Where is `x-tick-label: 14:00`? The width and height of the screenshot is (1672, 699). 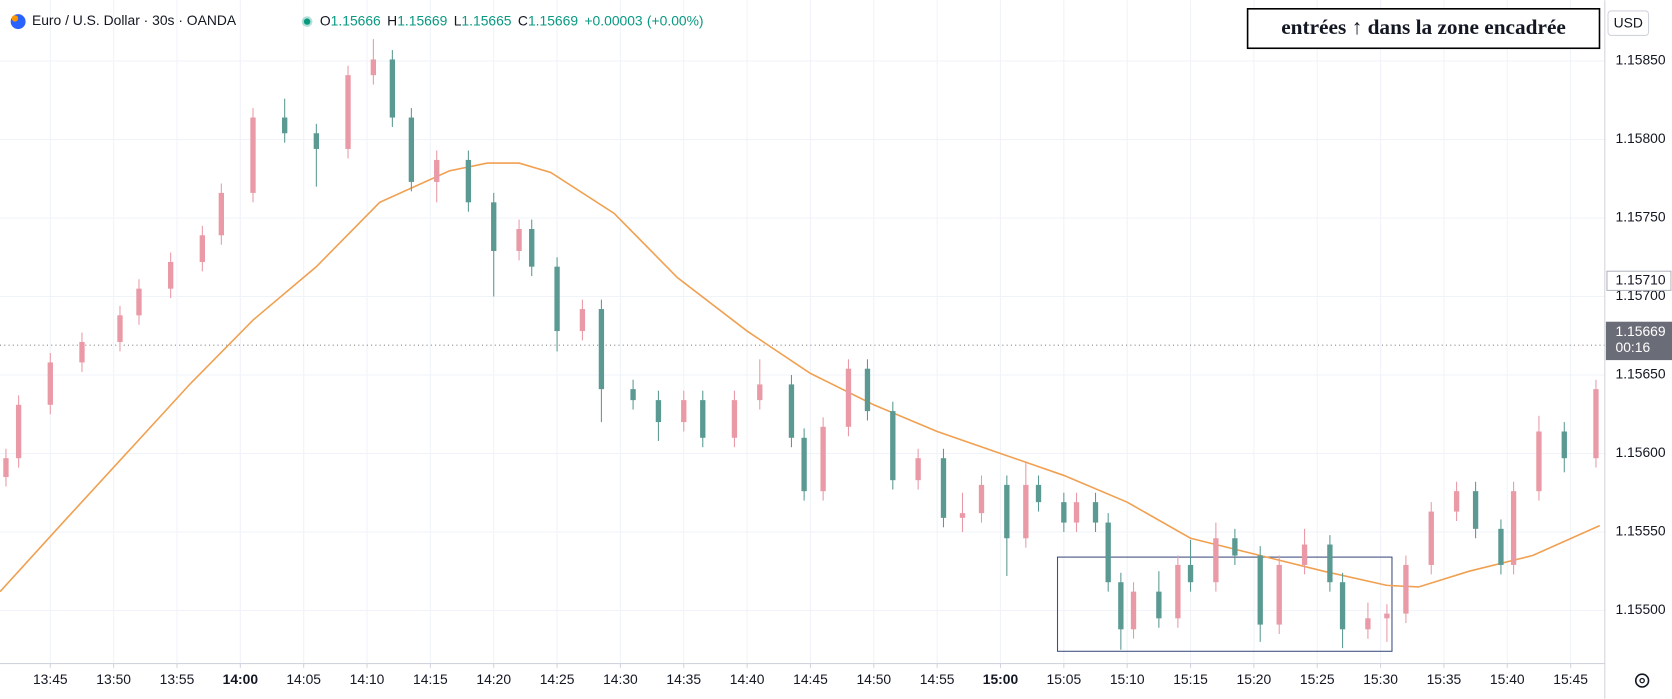
x-tick-label: 14:00 is located at coordinates (241, 679).